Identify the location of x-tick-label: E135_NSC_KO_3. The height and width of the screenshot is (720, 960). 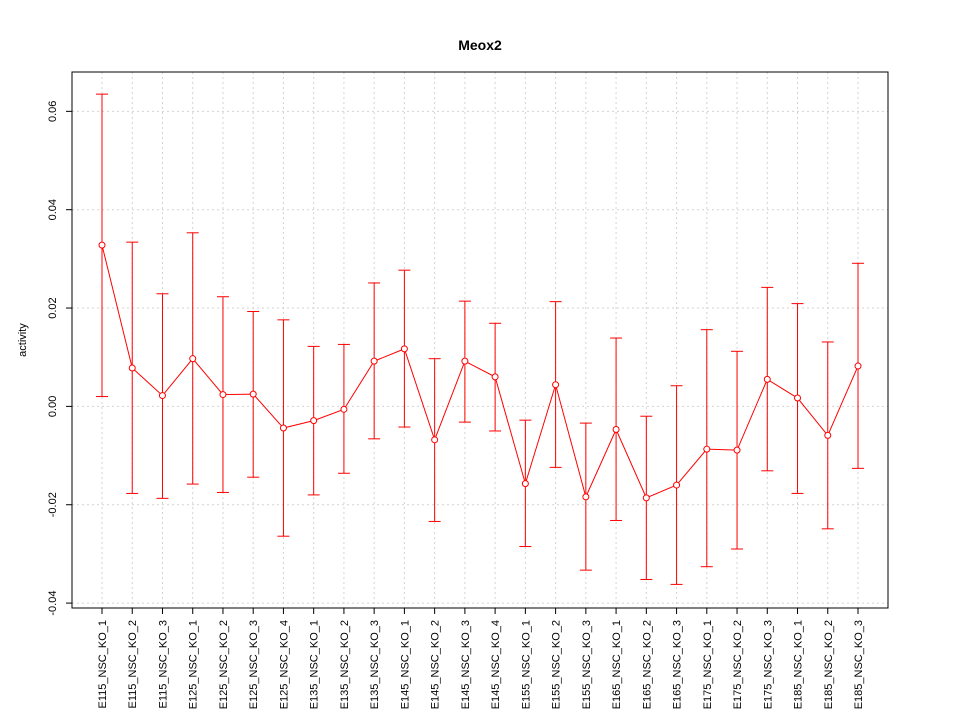
(375, 664).